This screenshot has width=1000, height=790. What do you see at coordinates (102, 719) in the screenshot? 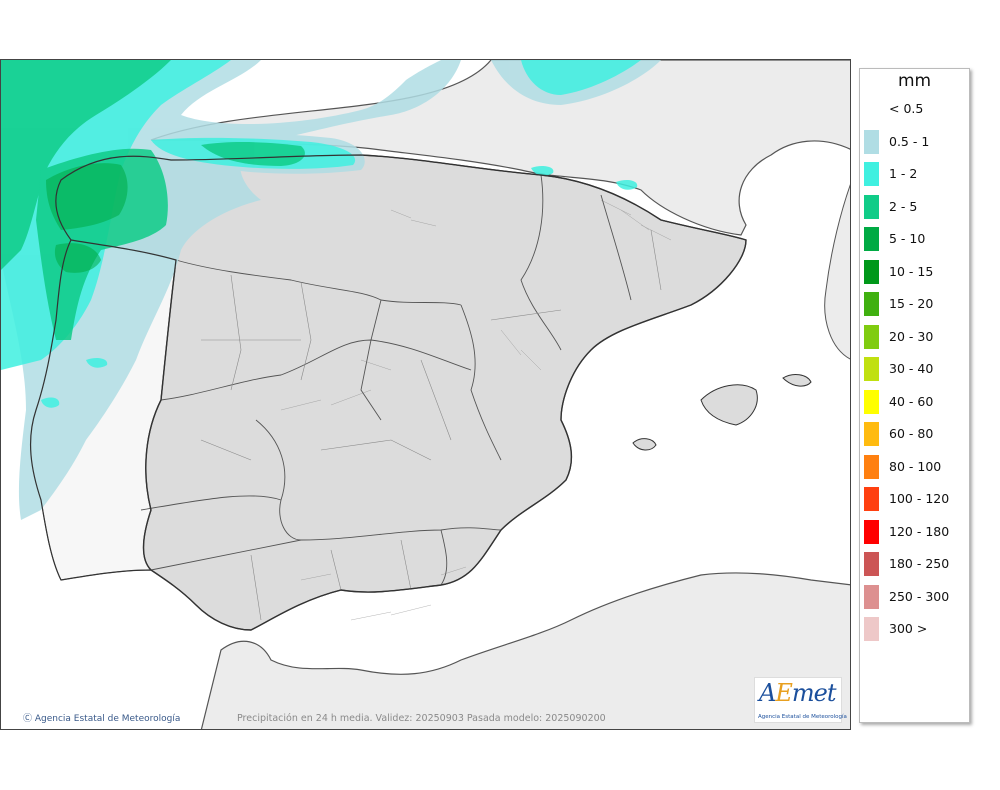
I see `copyright-text: Ⓒ Agencia Estatal de Meteorología` at bounding box center [102, 719].